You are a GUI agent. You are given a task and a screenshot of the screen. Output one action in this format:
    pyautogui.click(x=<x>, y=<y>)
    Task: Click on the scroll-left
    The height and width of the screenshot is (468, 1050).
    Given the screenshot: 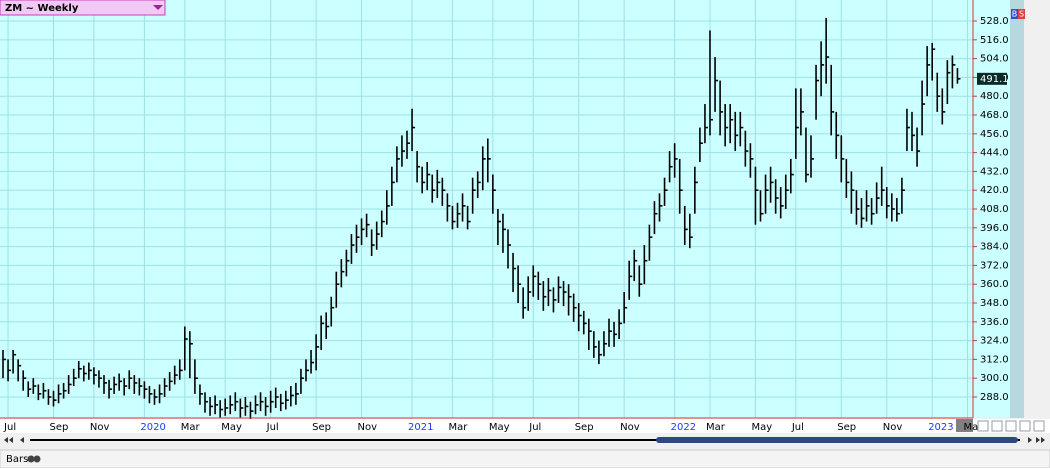 What is the action you would take?
    pyautogui.click(x=22, y=440)
    